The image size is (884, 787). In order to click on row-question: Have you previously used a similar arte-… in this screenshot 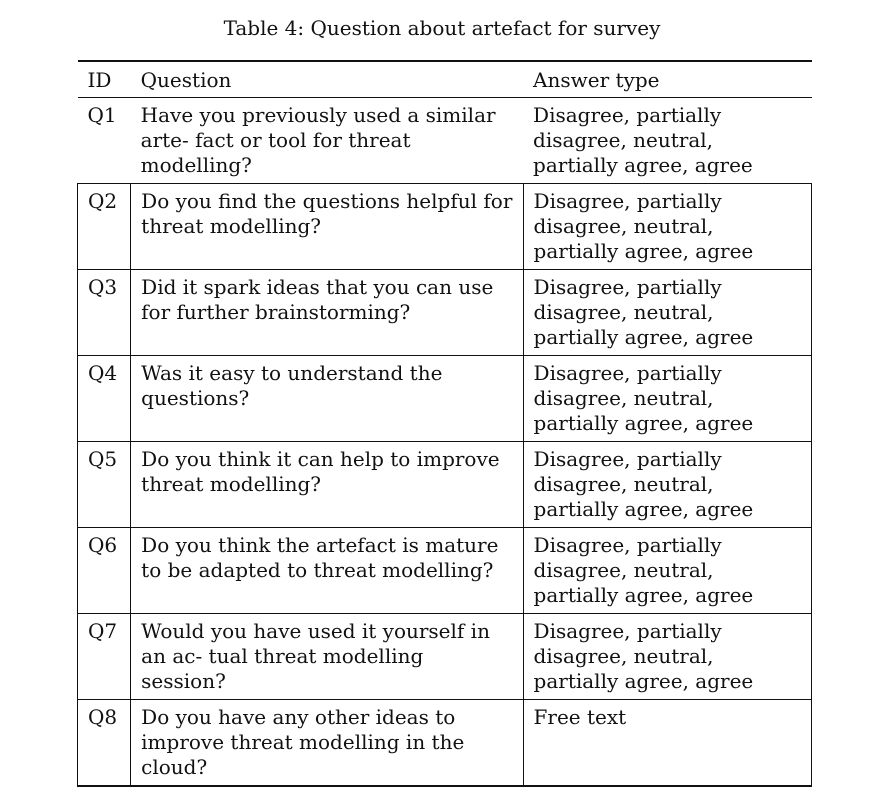, I will do `click(318, 139)`.